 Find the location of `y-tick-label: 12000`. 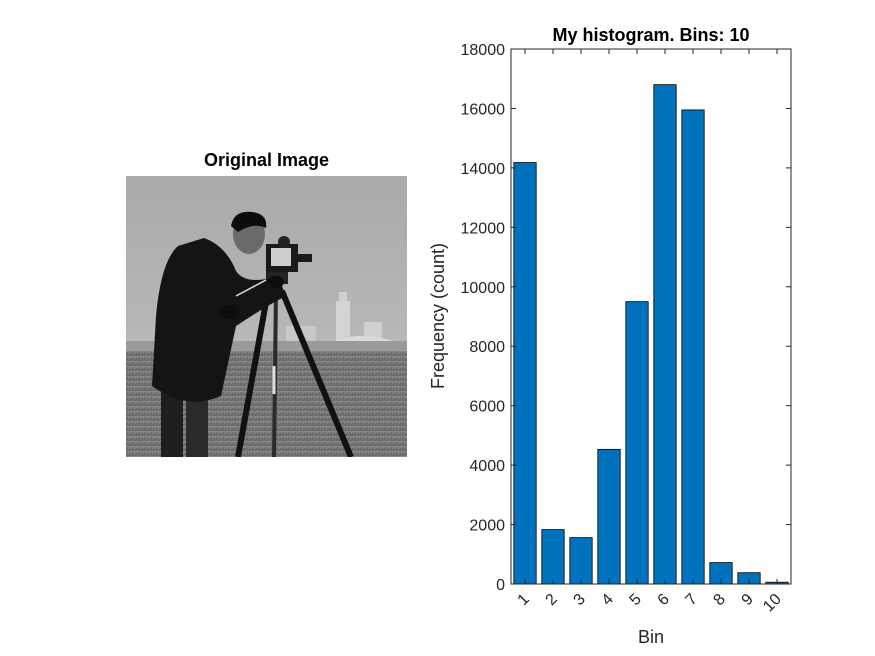

y-tick-label: 12000 is located at coordinates (483, 228).